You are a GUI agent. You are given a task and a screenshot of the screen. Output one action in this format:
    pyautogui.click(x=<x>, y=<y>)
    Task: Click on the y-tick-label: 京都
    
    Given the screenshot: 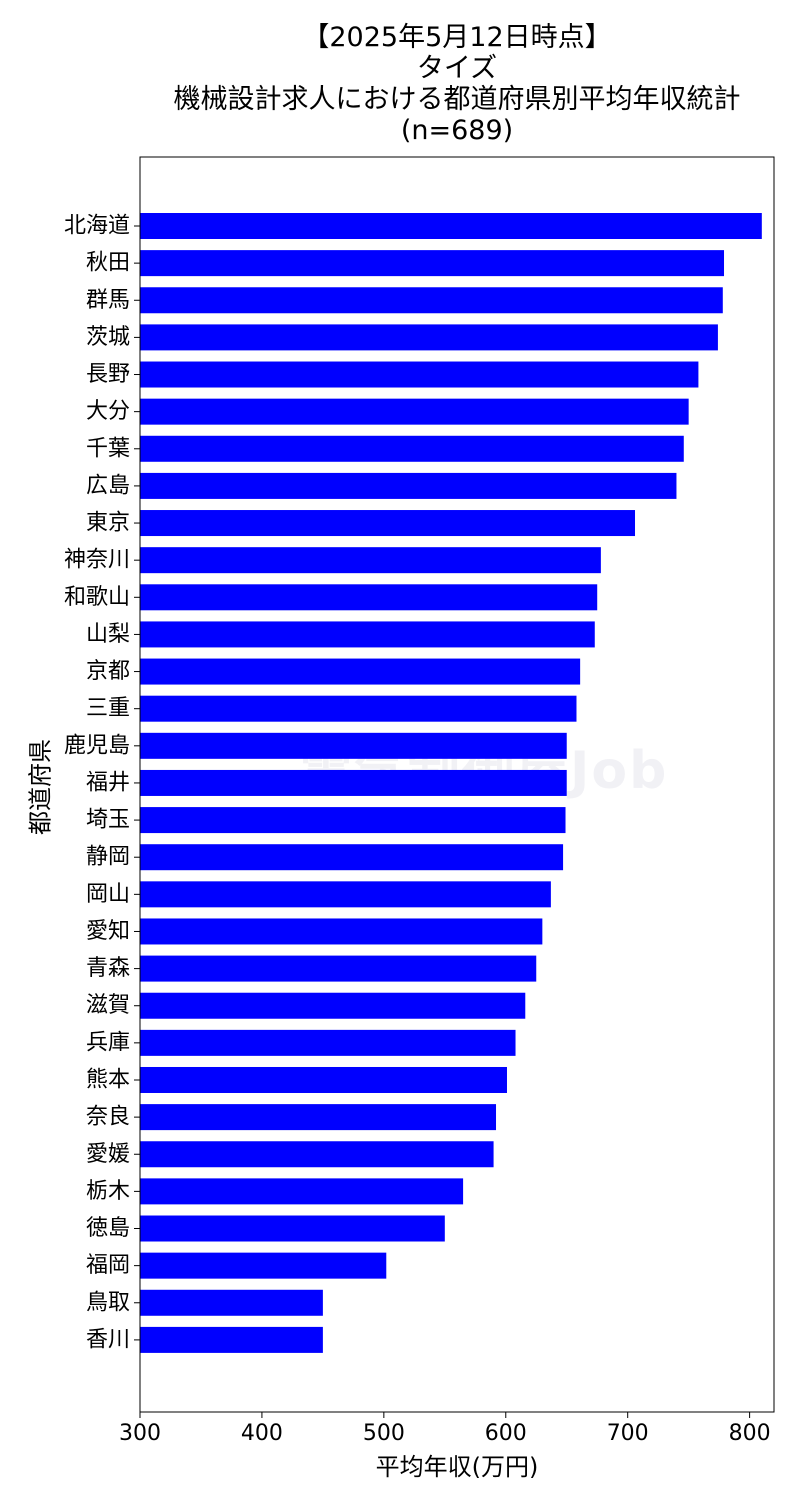 What is the action you would take?
    pyautogui.click(x=108, y=671)
    